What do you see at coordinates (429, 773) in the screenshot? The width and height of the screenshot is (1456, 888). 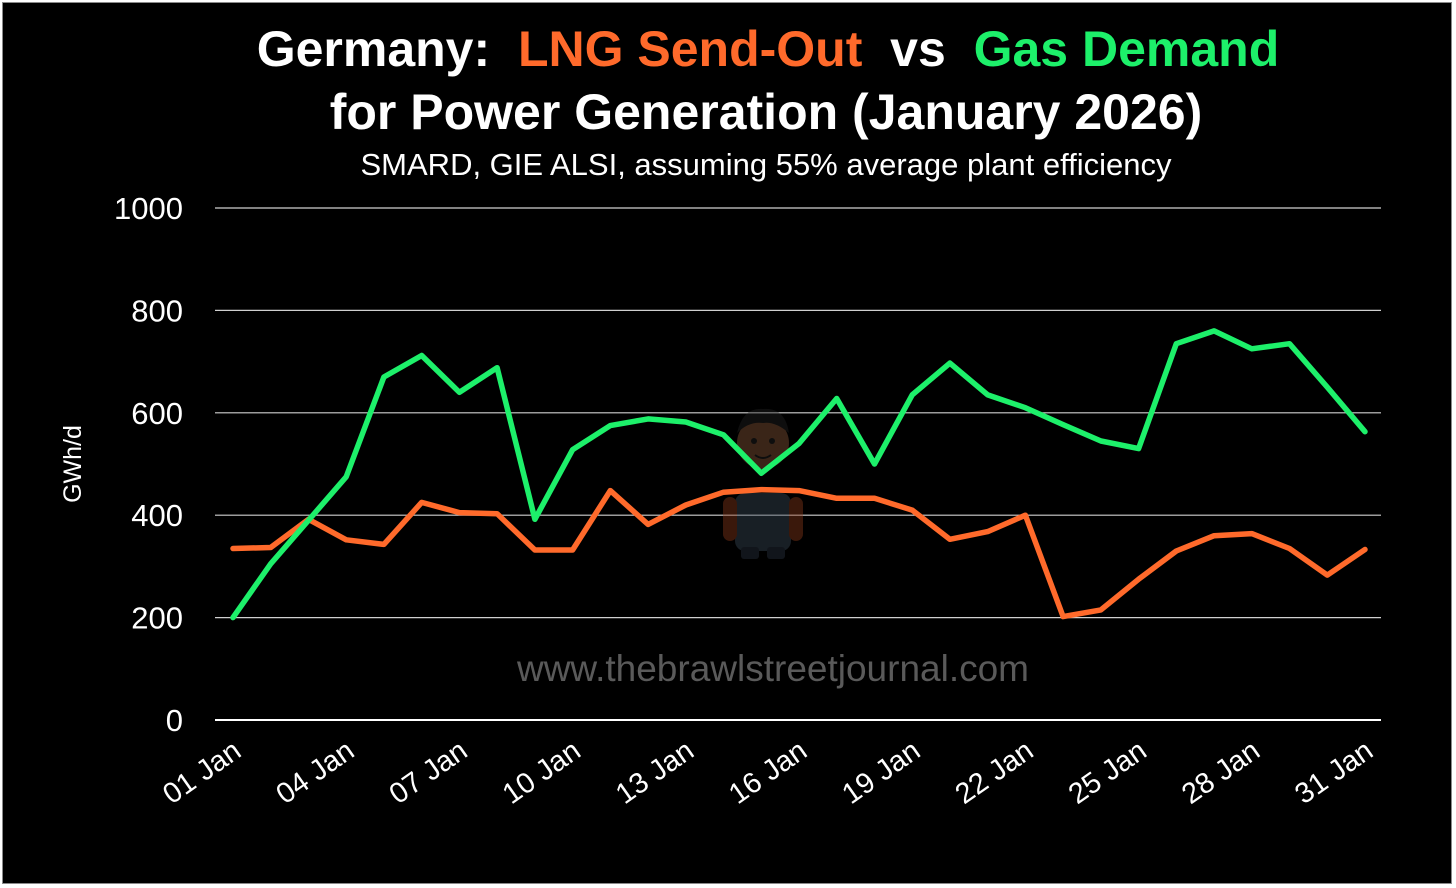 I see `x-tick-label: 07 Jan` at bounding box center [429, 773].